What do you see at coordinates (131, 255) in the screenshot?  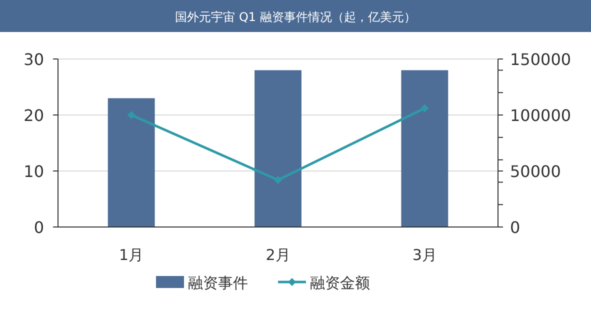 I see `x-tick-label: 1月` at bounding box center [131, 255].